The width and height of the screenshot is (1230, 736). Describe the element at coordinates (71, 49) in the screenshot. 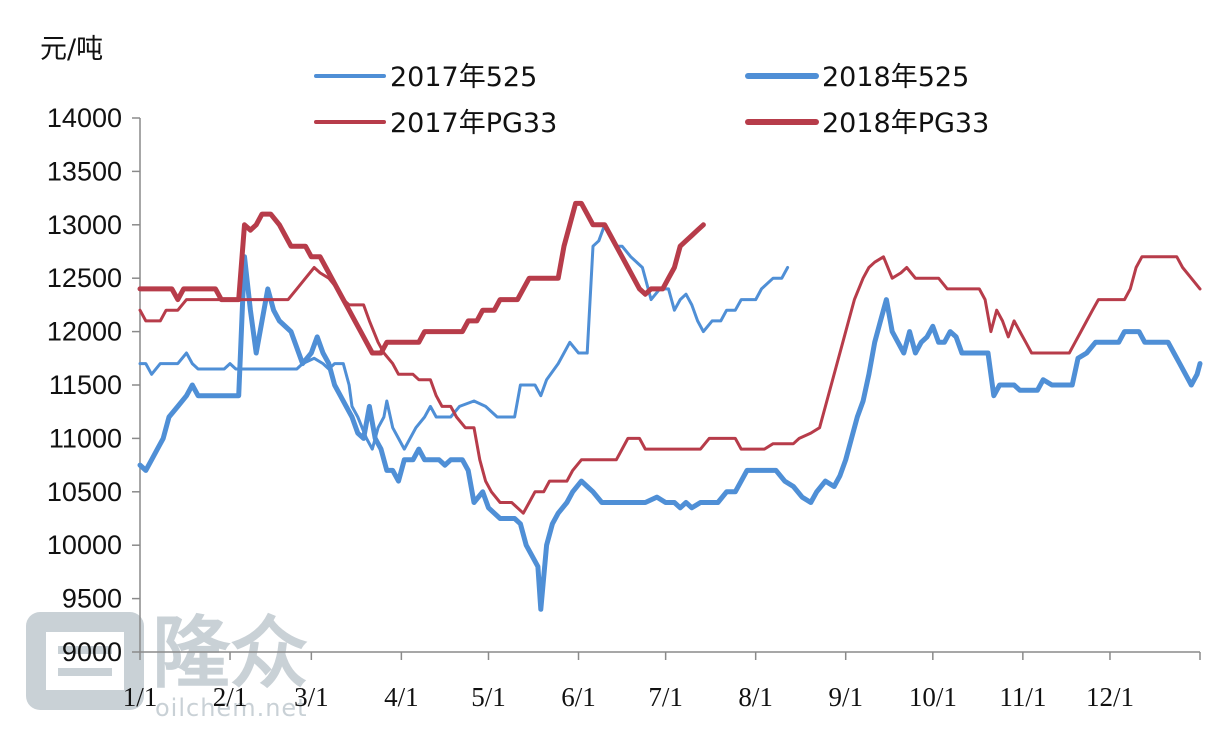

I see `y-axis-unit-label: 元/吨` at that location.